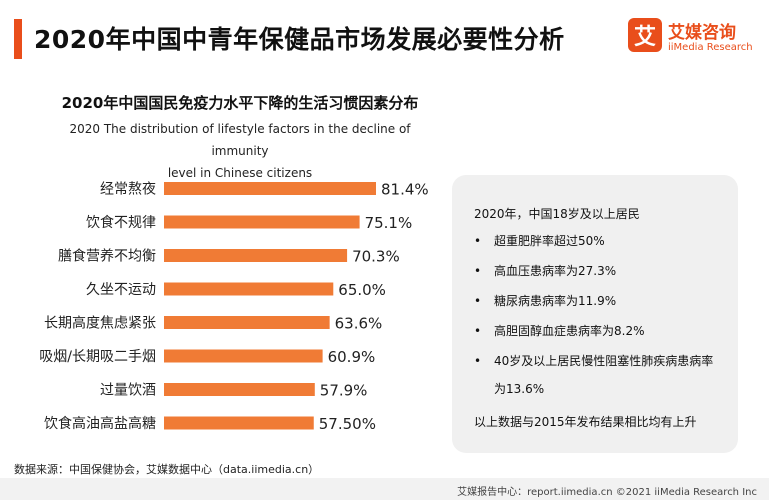 This screenshot has height=500, width=769. I want to click on value-label: 70.3%, so click(376, 257).